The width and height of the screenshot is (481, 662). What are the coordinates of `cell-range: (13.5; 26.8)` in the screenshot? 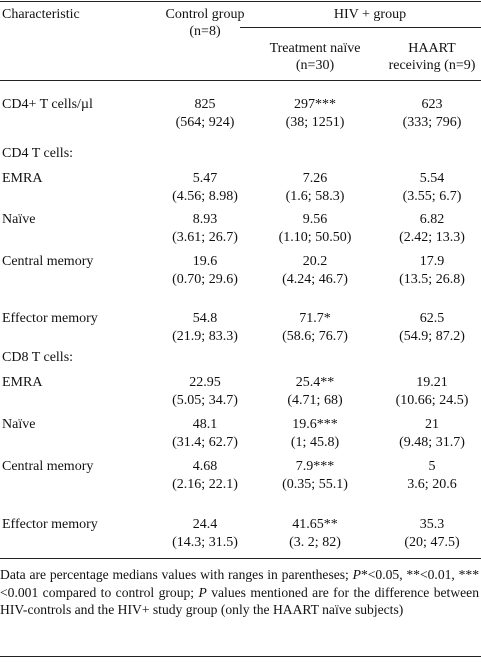 It's located at (432, 279).